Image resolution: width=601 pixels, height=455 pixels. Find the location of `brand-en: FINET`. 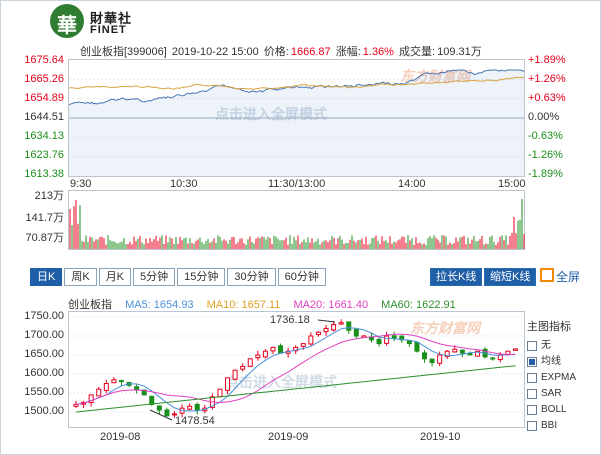

brand-en: FINET is located at coordinates (108, 30).